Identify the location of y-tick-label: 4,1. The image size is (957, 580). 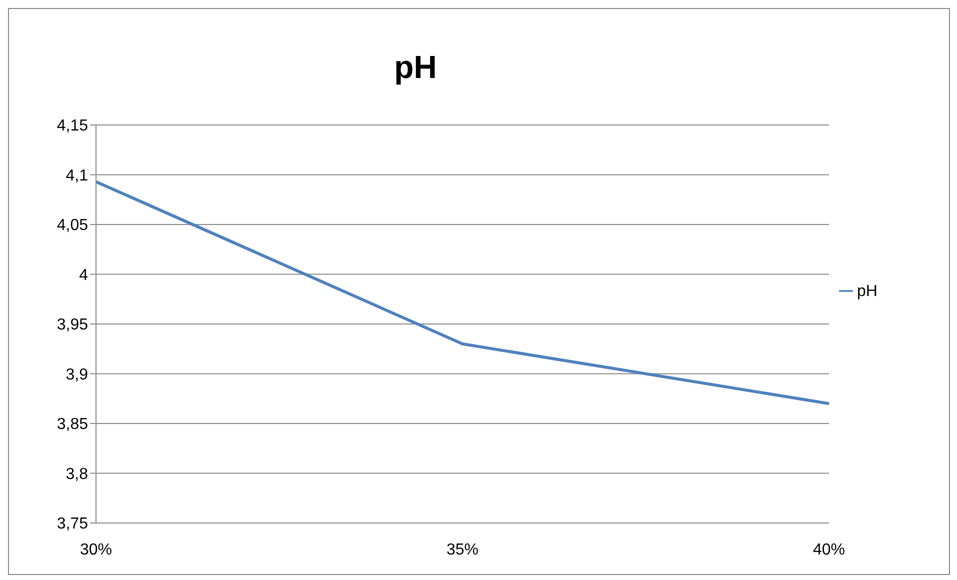
(77, 175).